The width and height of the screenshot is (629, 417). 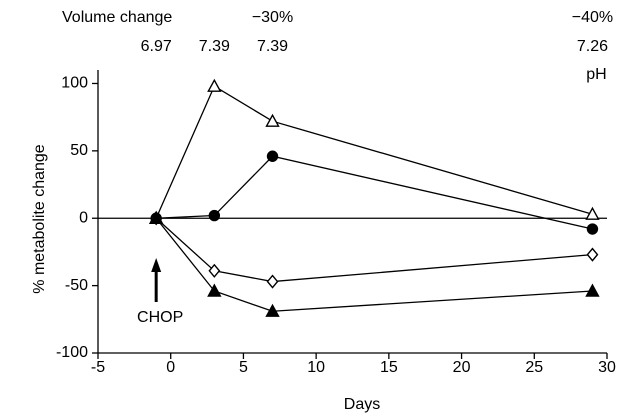 I want to click on y-tick-label: -50, so click(x=76, y=285).